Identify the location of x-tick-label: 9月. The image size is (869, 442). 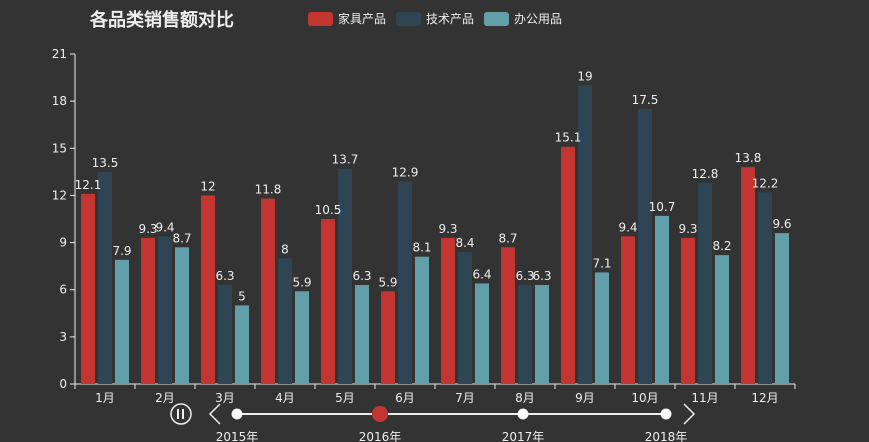
(585, 398).